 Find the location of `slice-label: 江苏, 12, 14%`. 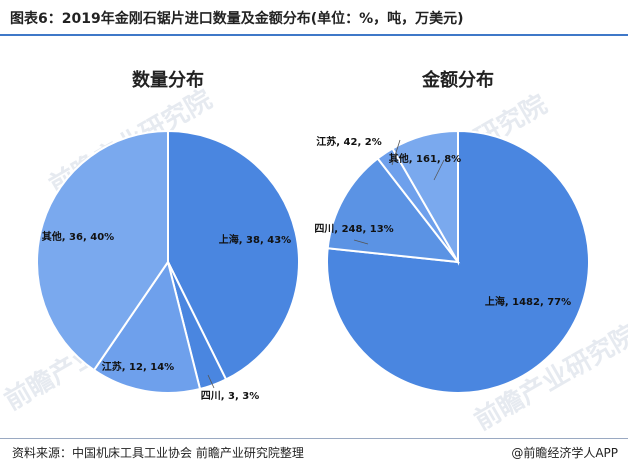

slice-label: 江苏, 12, 14% is located at coordinates (138, 366).